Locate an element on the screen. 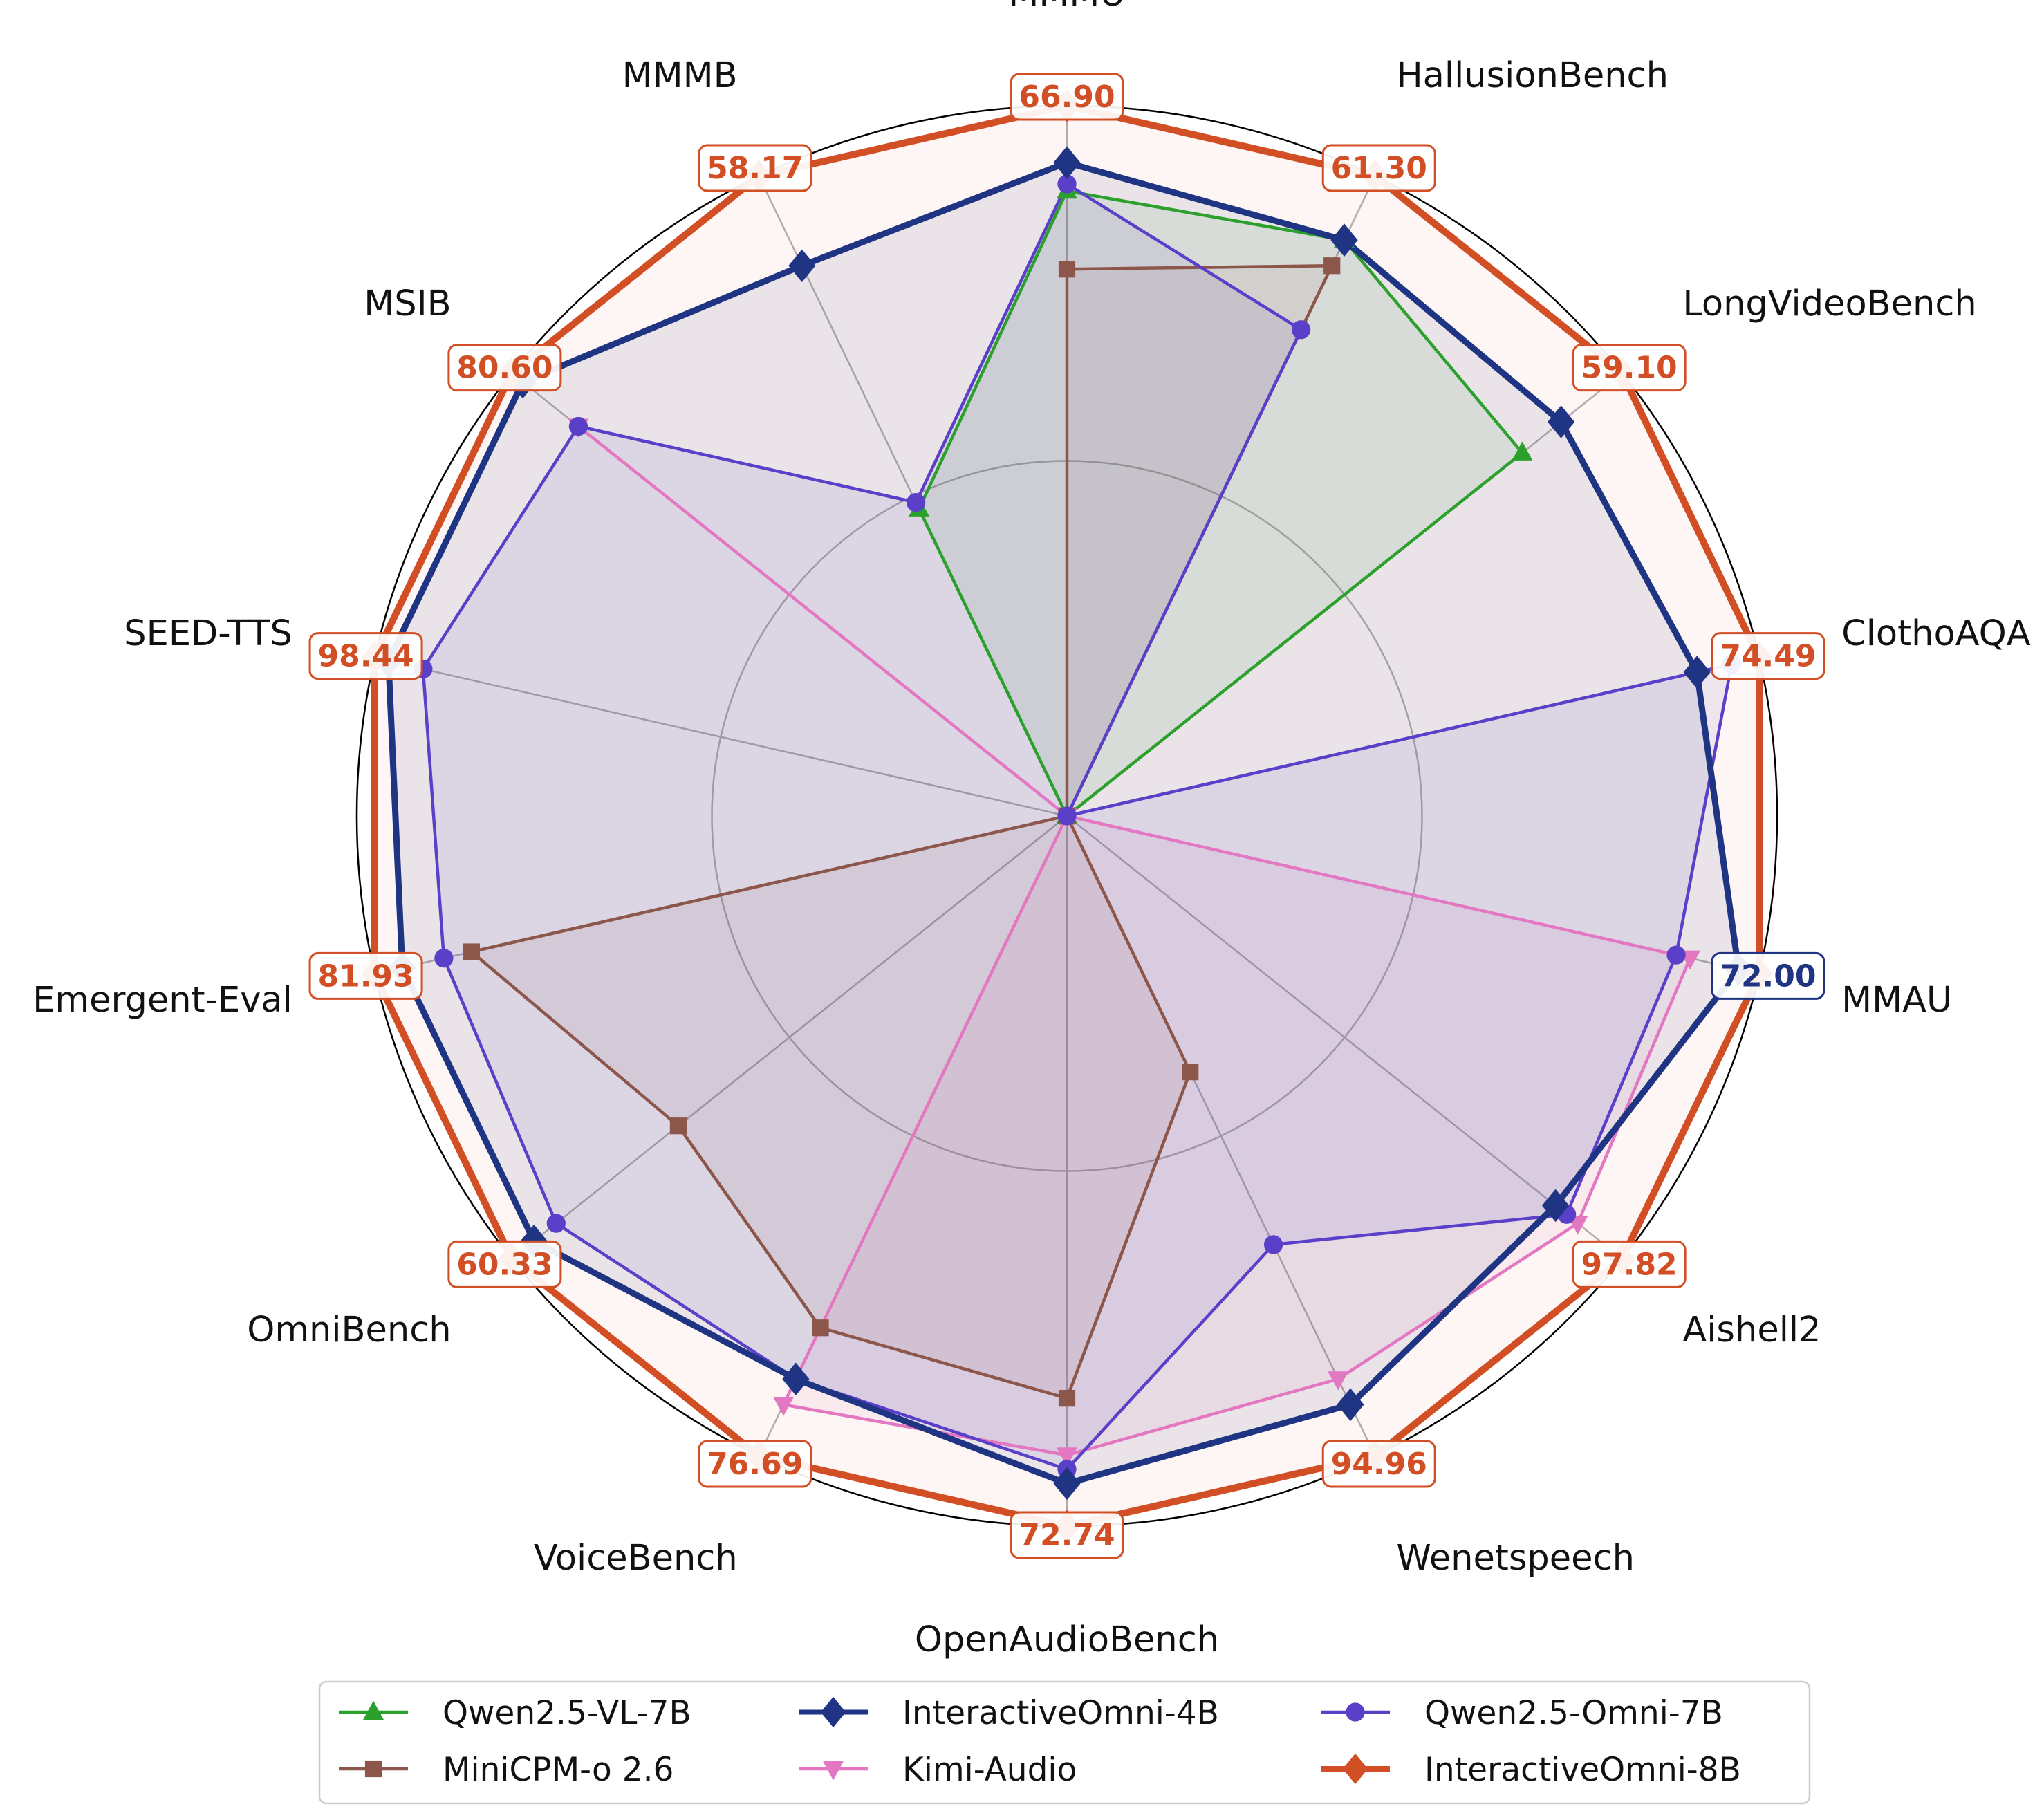 Image resolution: width=2044 pixels, height=1820 pixels. data-point-qwen2-5-omni-7b-longvideobench is located at coordinates (1067, 816).